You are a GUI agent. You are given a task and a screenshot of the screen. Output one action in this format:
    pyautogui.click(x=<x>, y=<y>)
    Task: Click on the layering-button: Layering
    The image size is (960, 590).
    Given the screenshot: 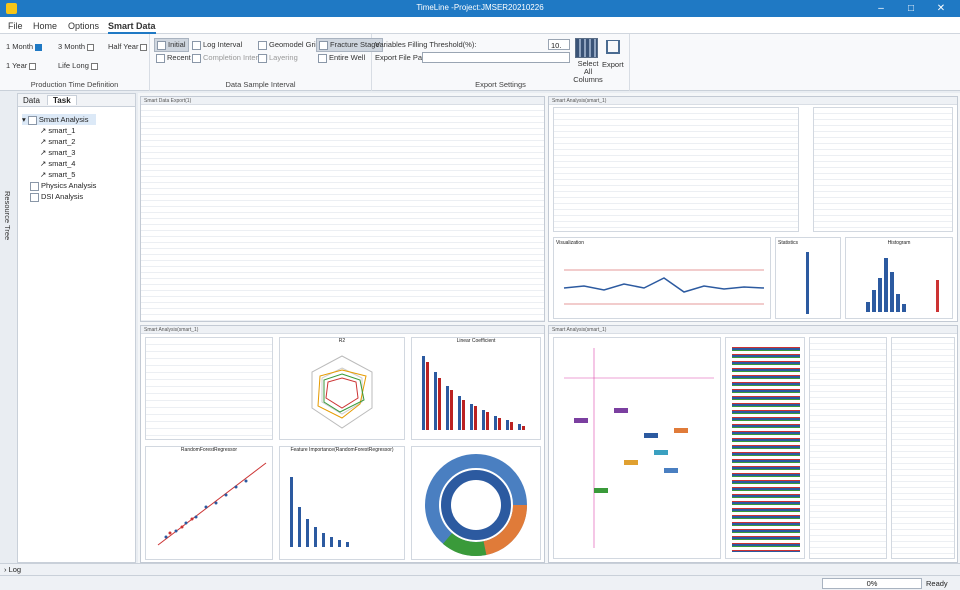 What is the action you would take?
    pyautogui.click(x=278, y=58)
    